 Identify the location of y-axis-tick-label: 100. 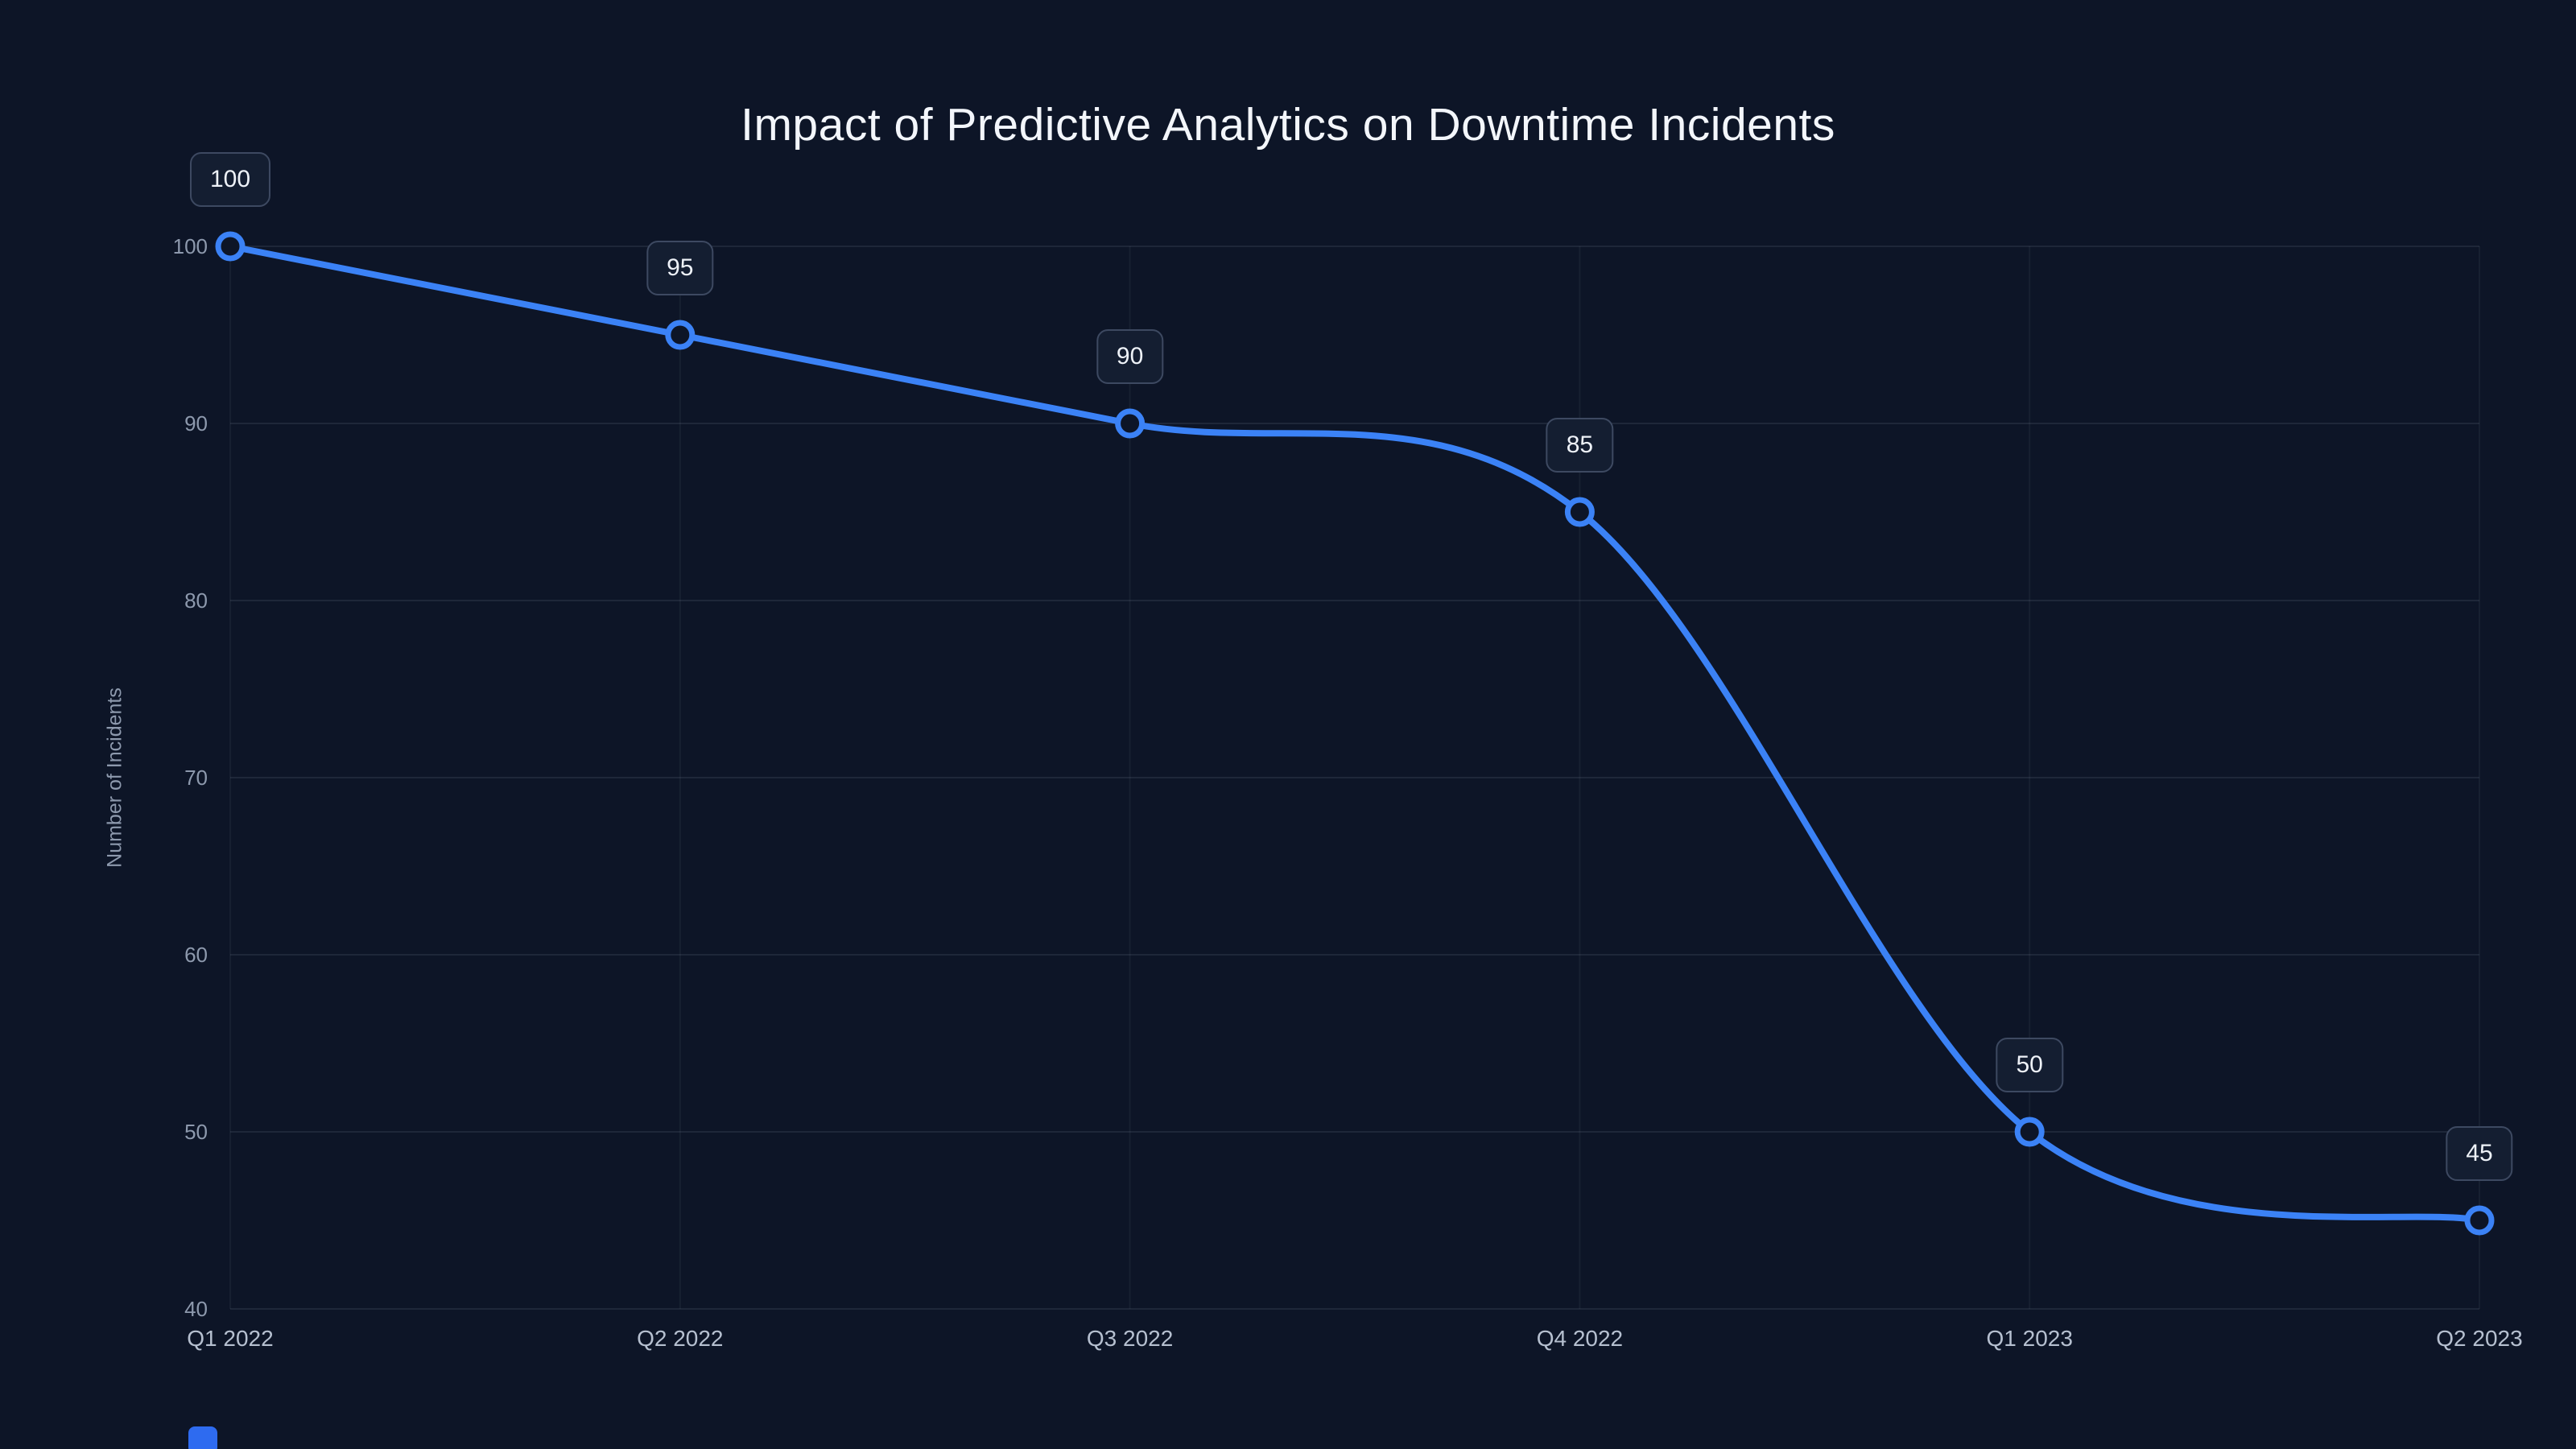
(190, 246).